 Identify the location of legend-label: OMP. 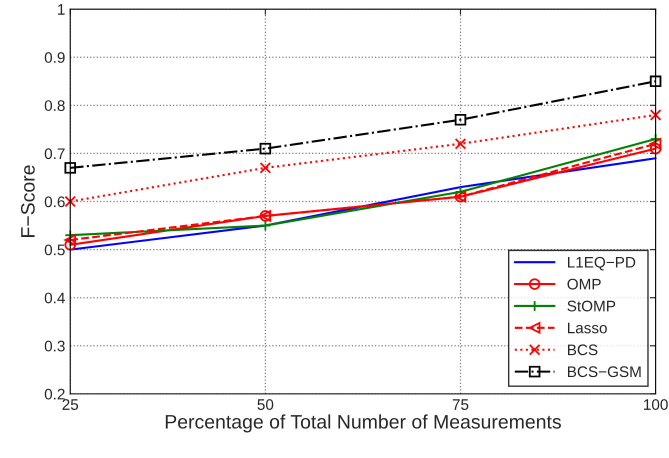
(584, 284).